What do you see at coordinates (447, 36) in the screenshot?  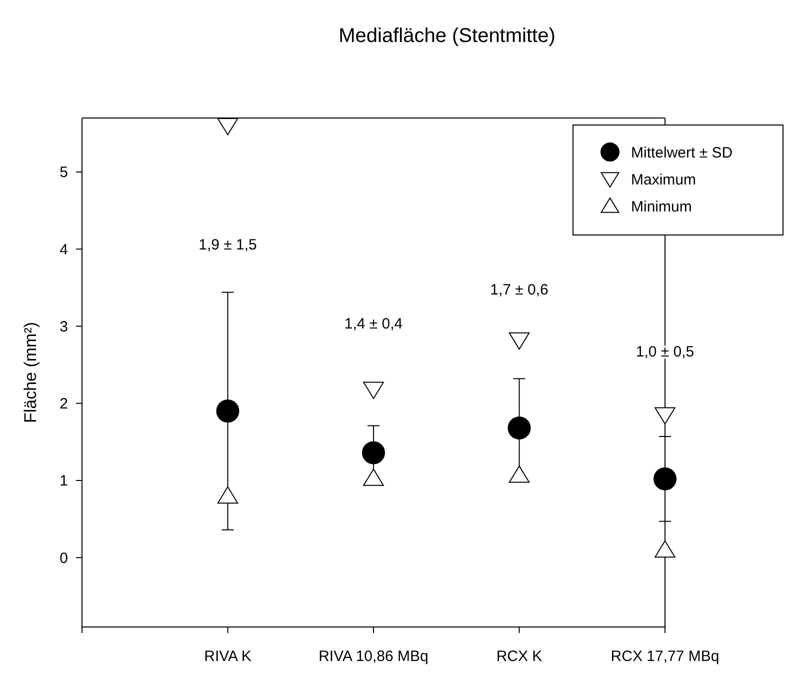 I see `chart-title: Mediafläche (Stentmitte)` at bounding box center [447, 36].